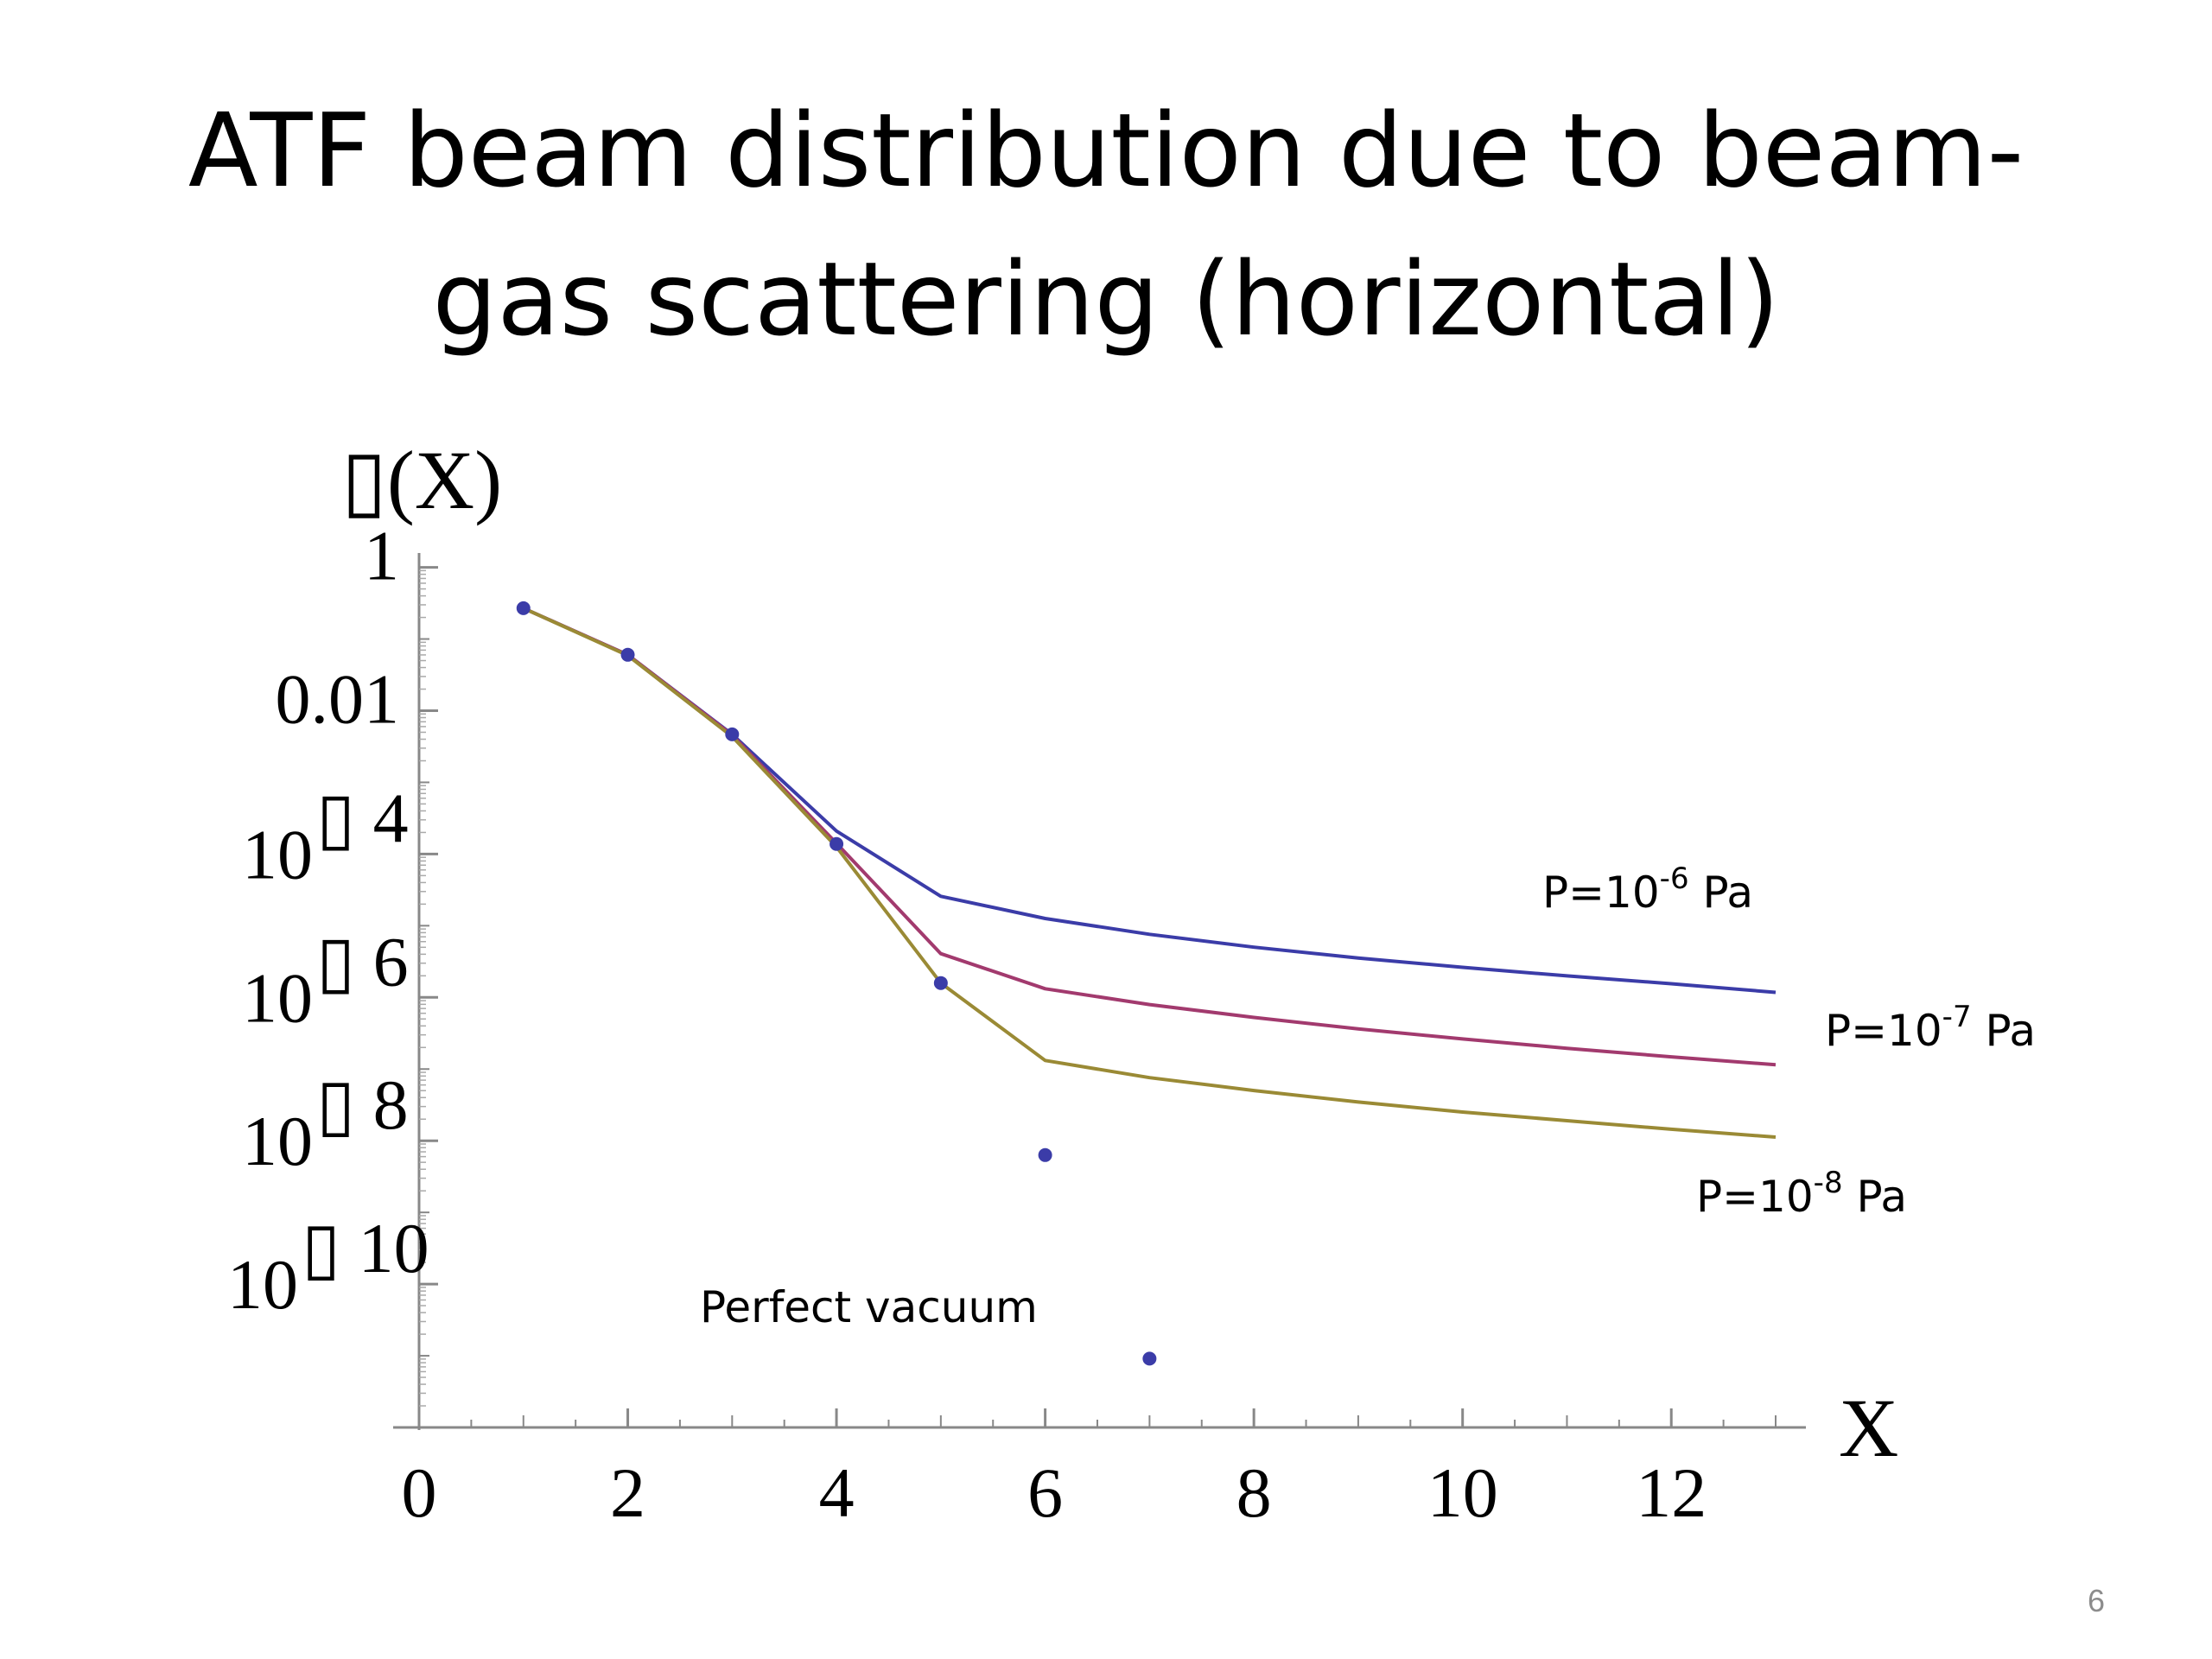  I want to click on y-tick-label: 0.01, so click(338, 698).